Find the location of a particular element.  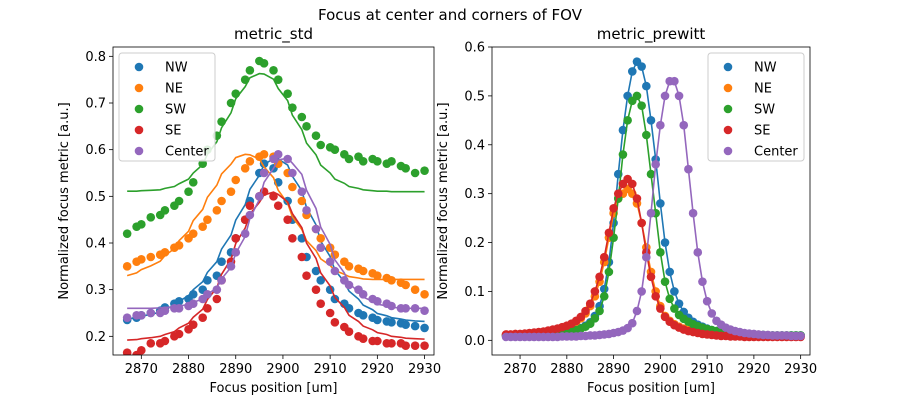

x-tick-label: 2930 is located at coordinates (800, 369).